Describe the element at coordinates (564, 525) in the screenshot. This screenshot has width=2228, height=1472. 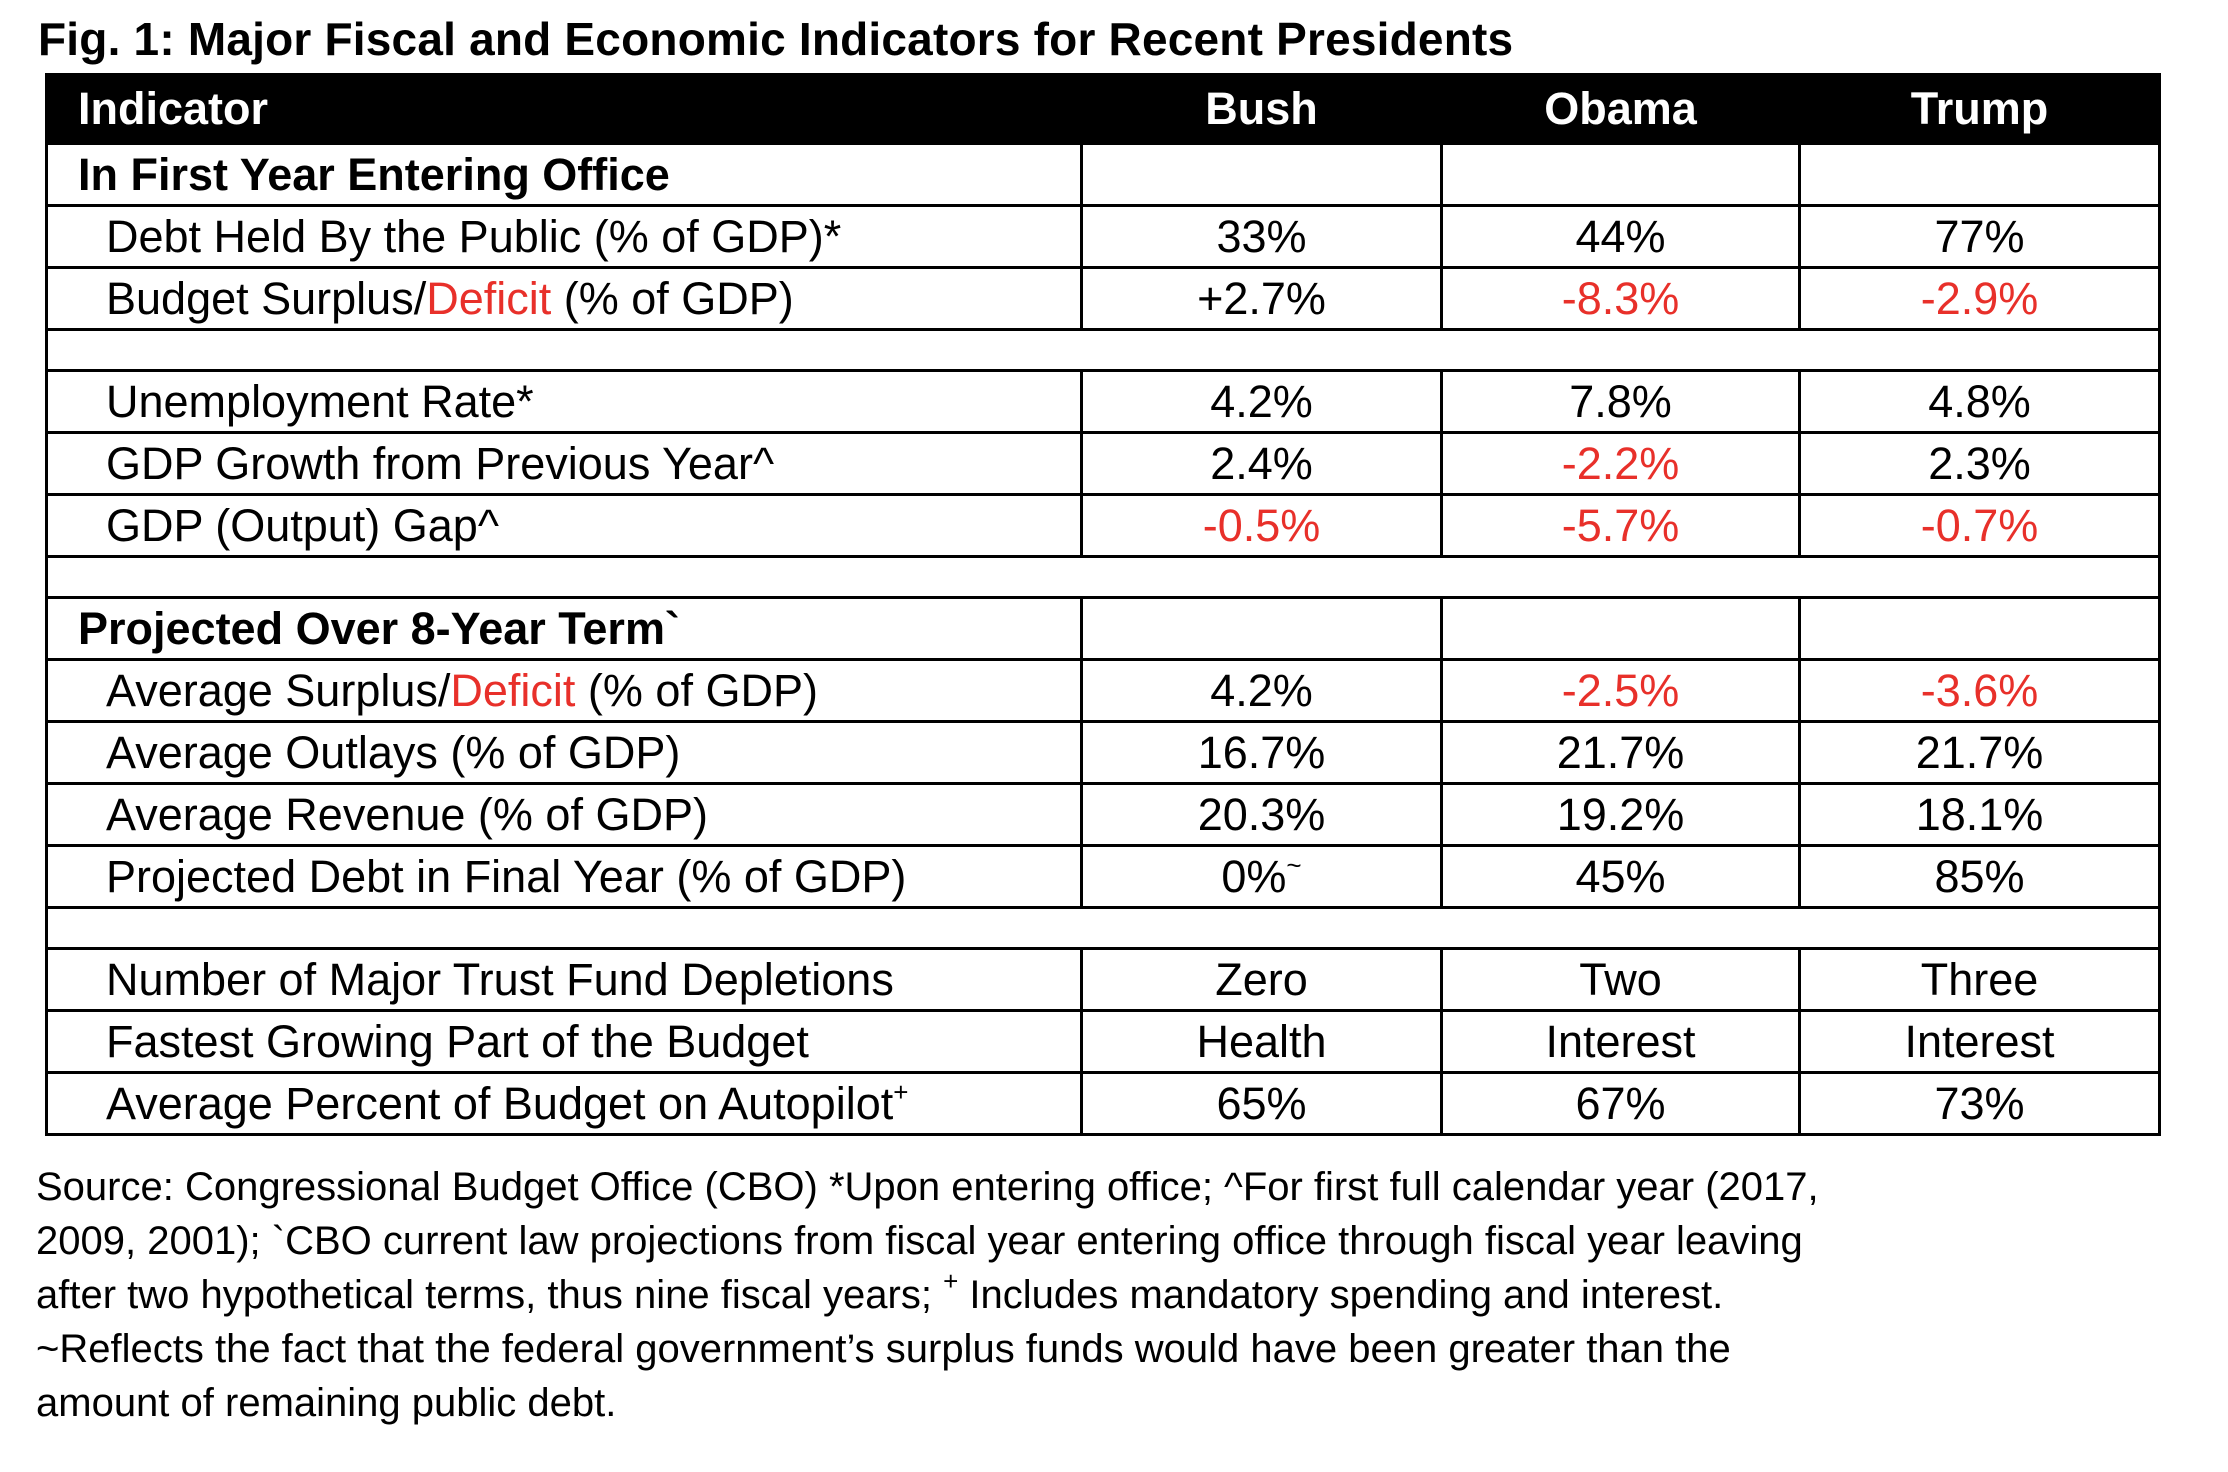
I see `row-label: GDP (Output) Gap^` at that location.